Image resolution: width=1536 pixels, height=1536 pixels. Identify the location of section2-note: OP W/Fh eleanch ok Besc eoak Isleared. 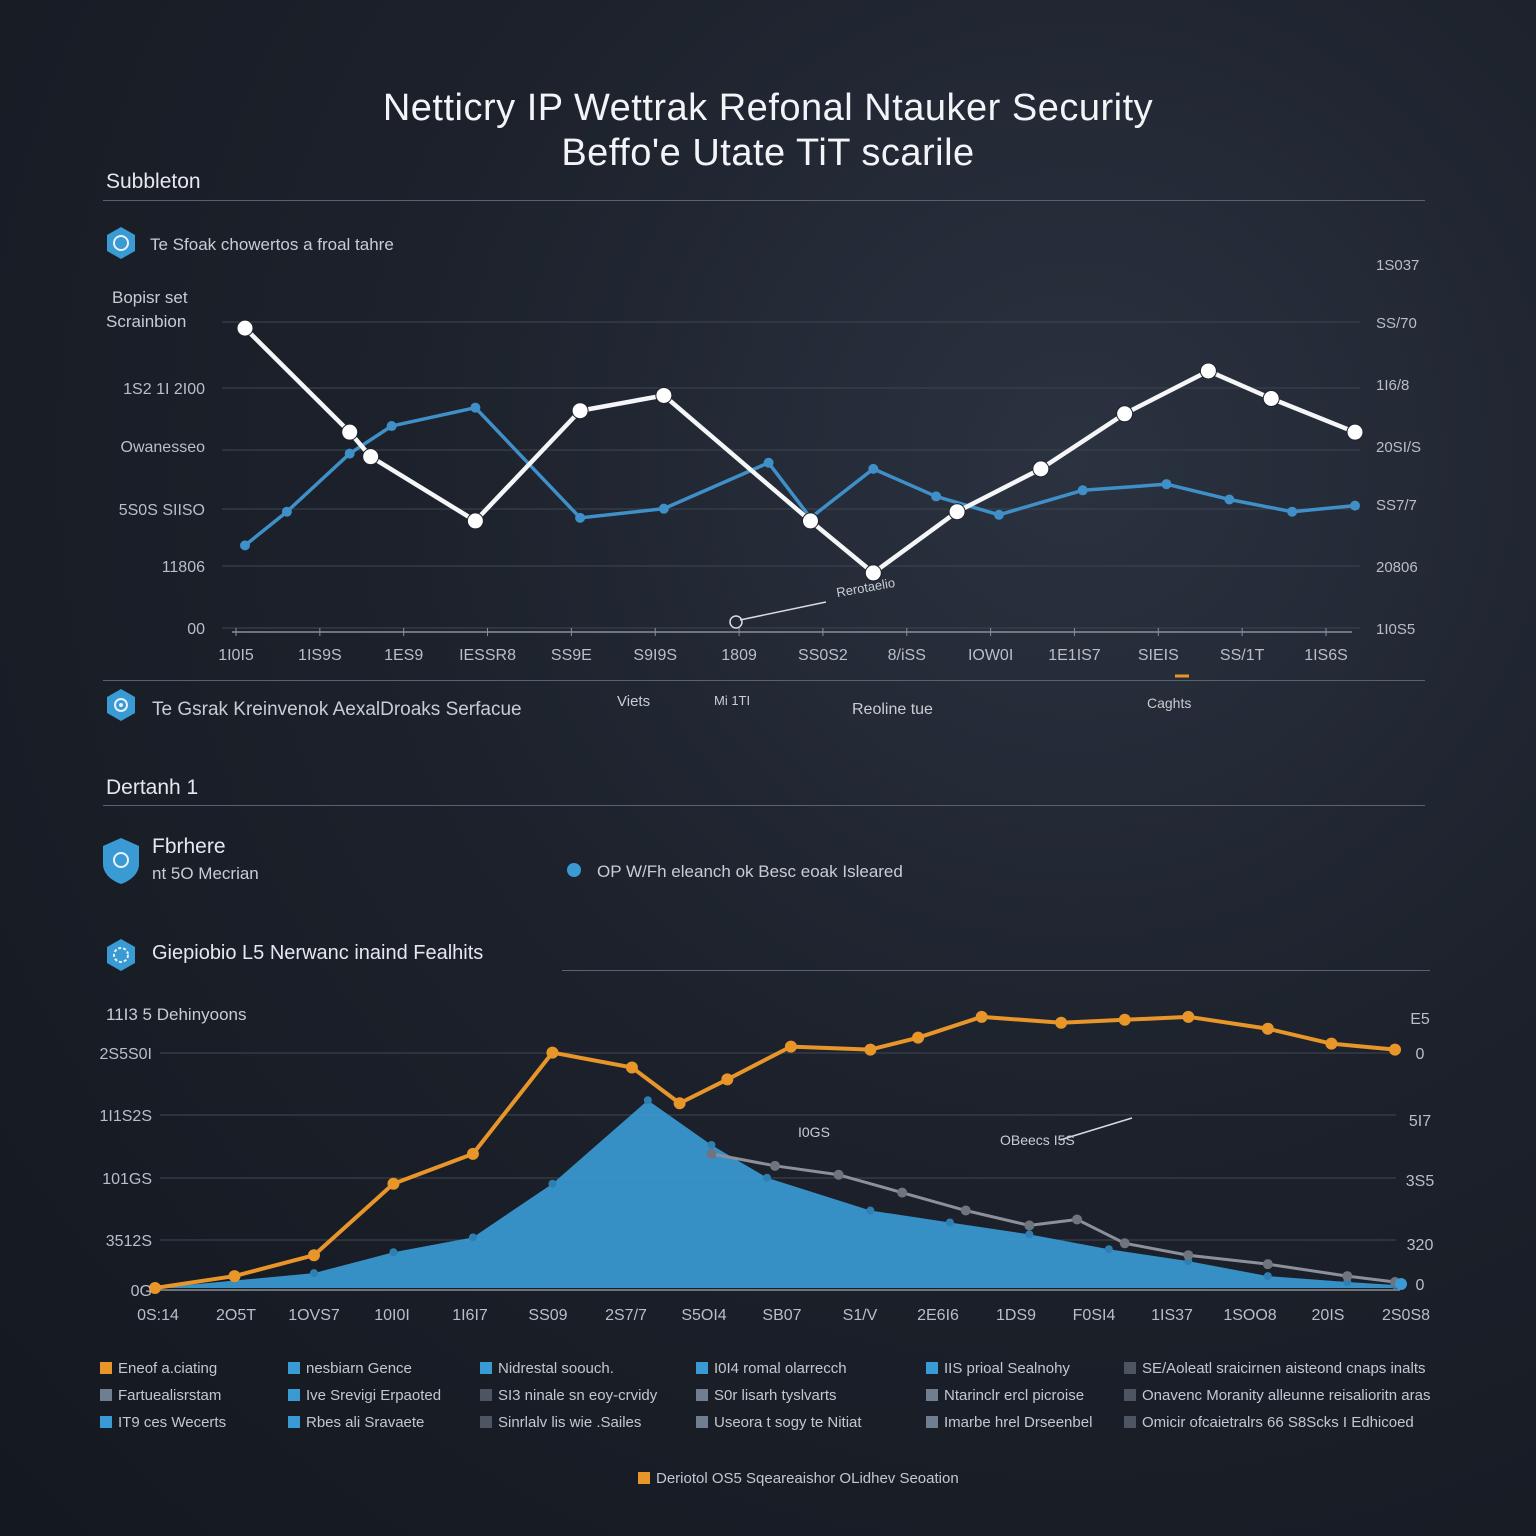
(750, 871).